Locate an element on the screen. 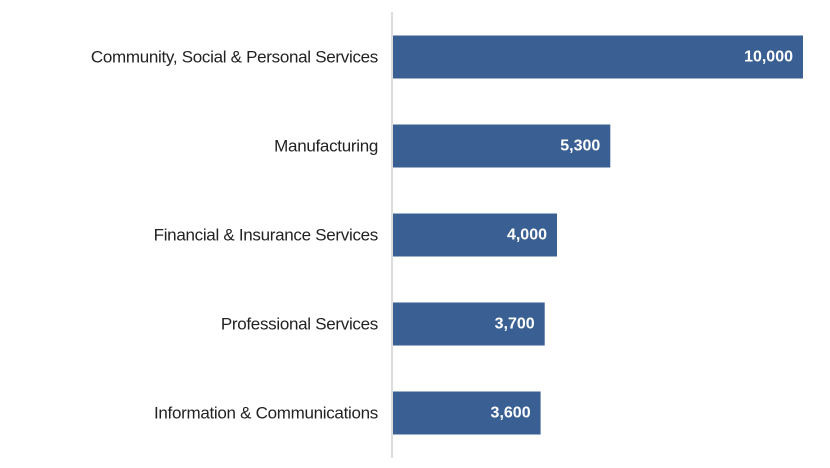 Image resolution: width=830 pixels, height=468 pixels. category-label-2: Financial & Insurance Services is located at coordinates (266, 235).